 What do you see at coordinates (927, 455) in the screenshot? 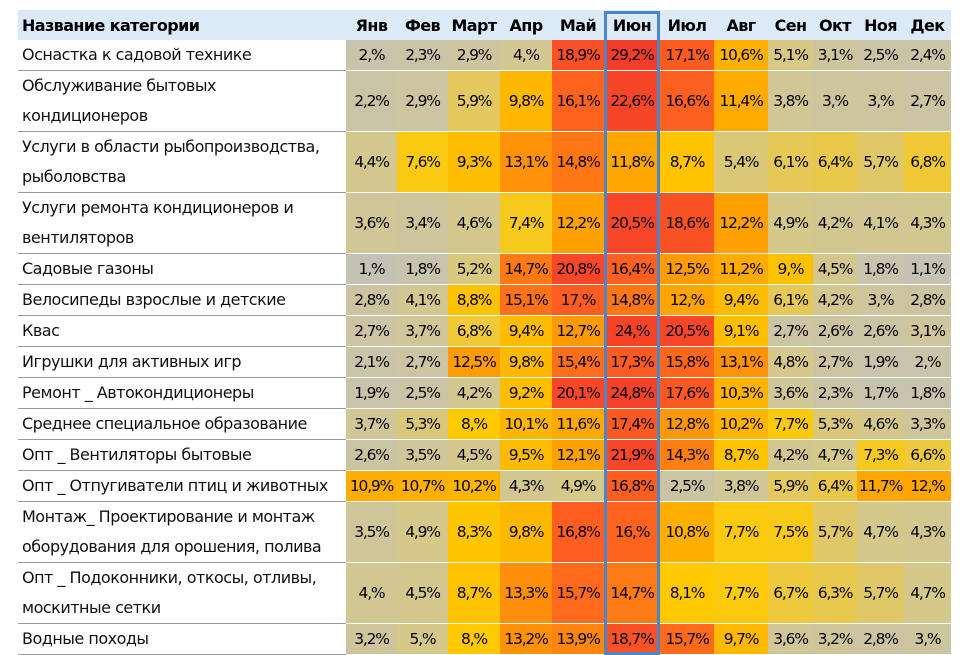
I see `heatmap-cell: 6,6%` at bounding box center [927, 455].